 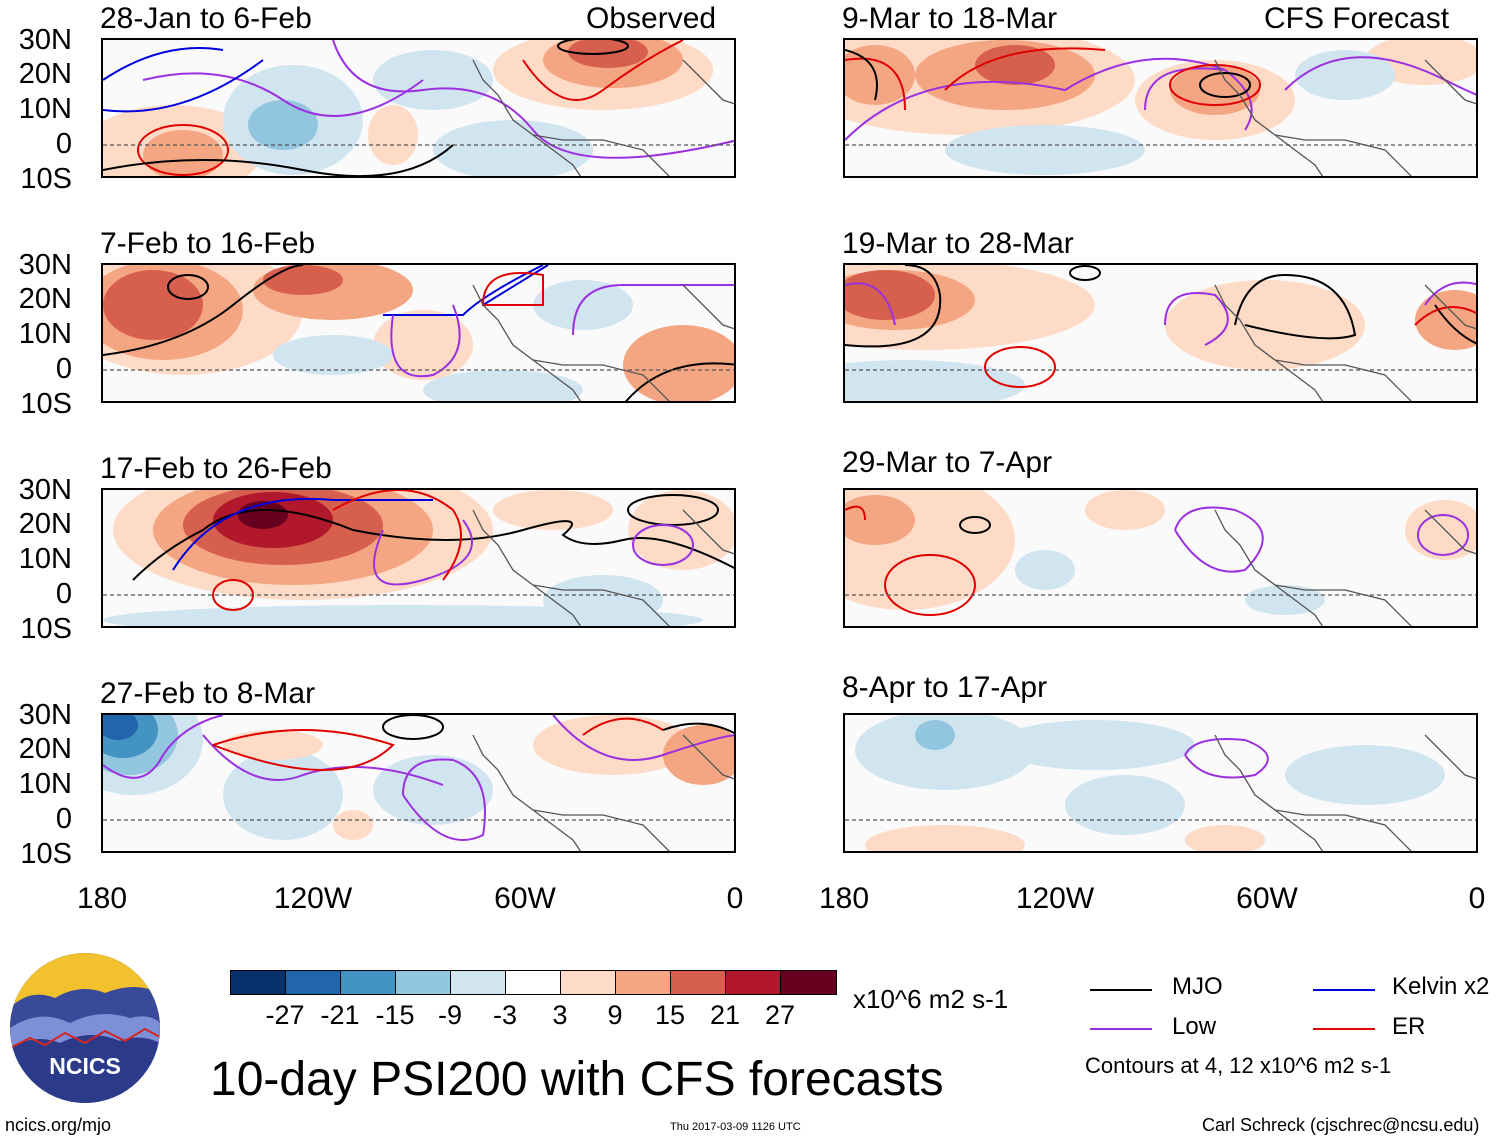 What do you see at coordinates (1194, 1026) in the screenshot?
I see `legend-label-low: Low` at bounding box center [1194, 1026].